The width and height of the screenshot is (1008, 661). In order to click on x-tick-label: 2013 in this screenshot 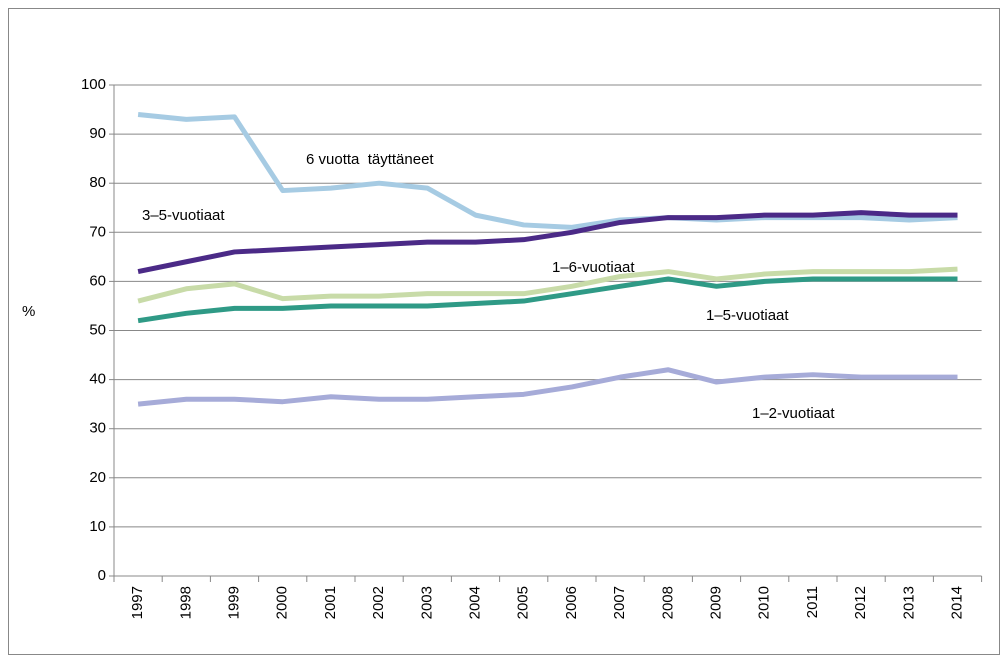, I will do `click(908, 602)`.